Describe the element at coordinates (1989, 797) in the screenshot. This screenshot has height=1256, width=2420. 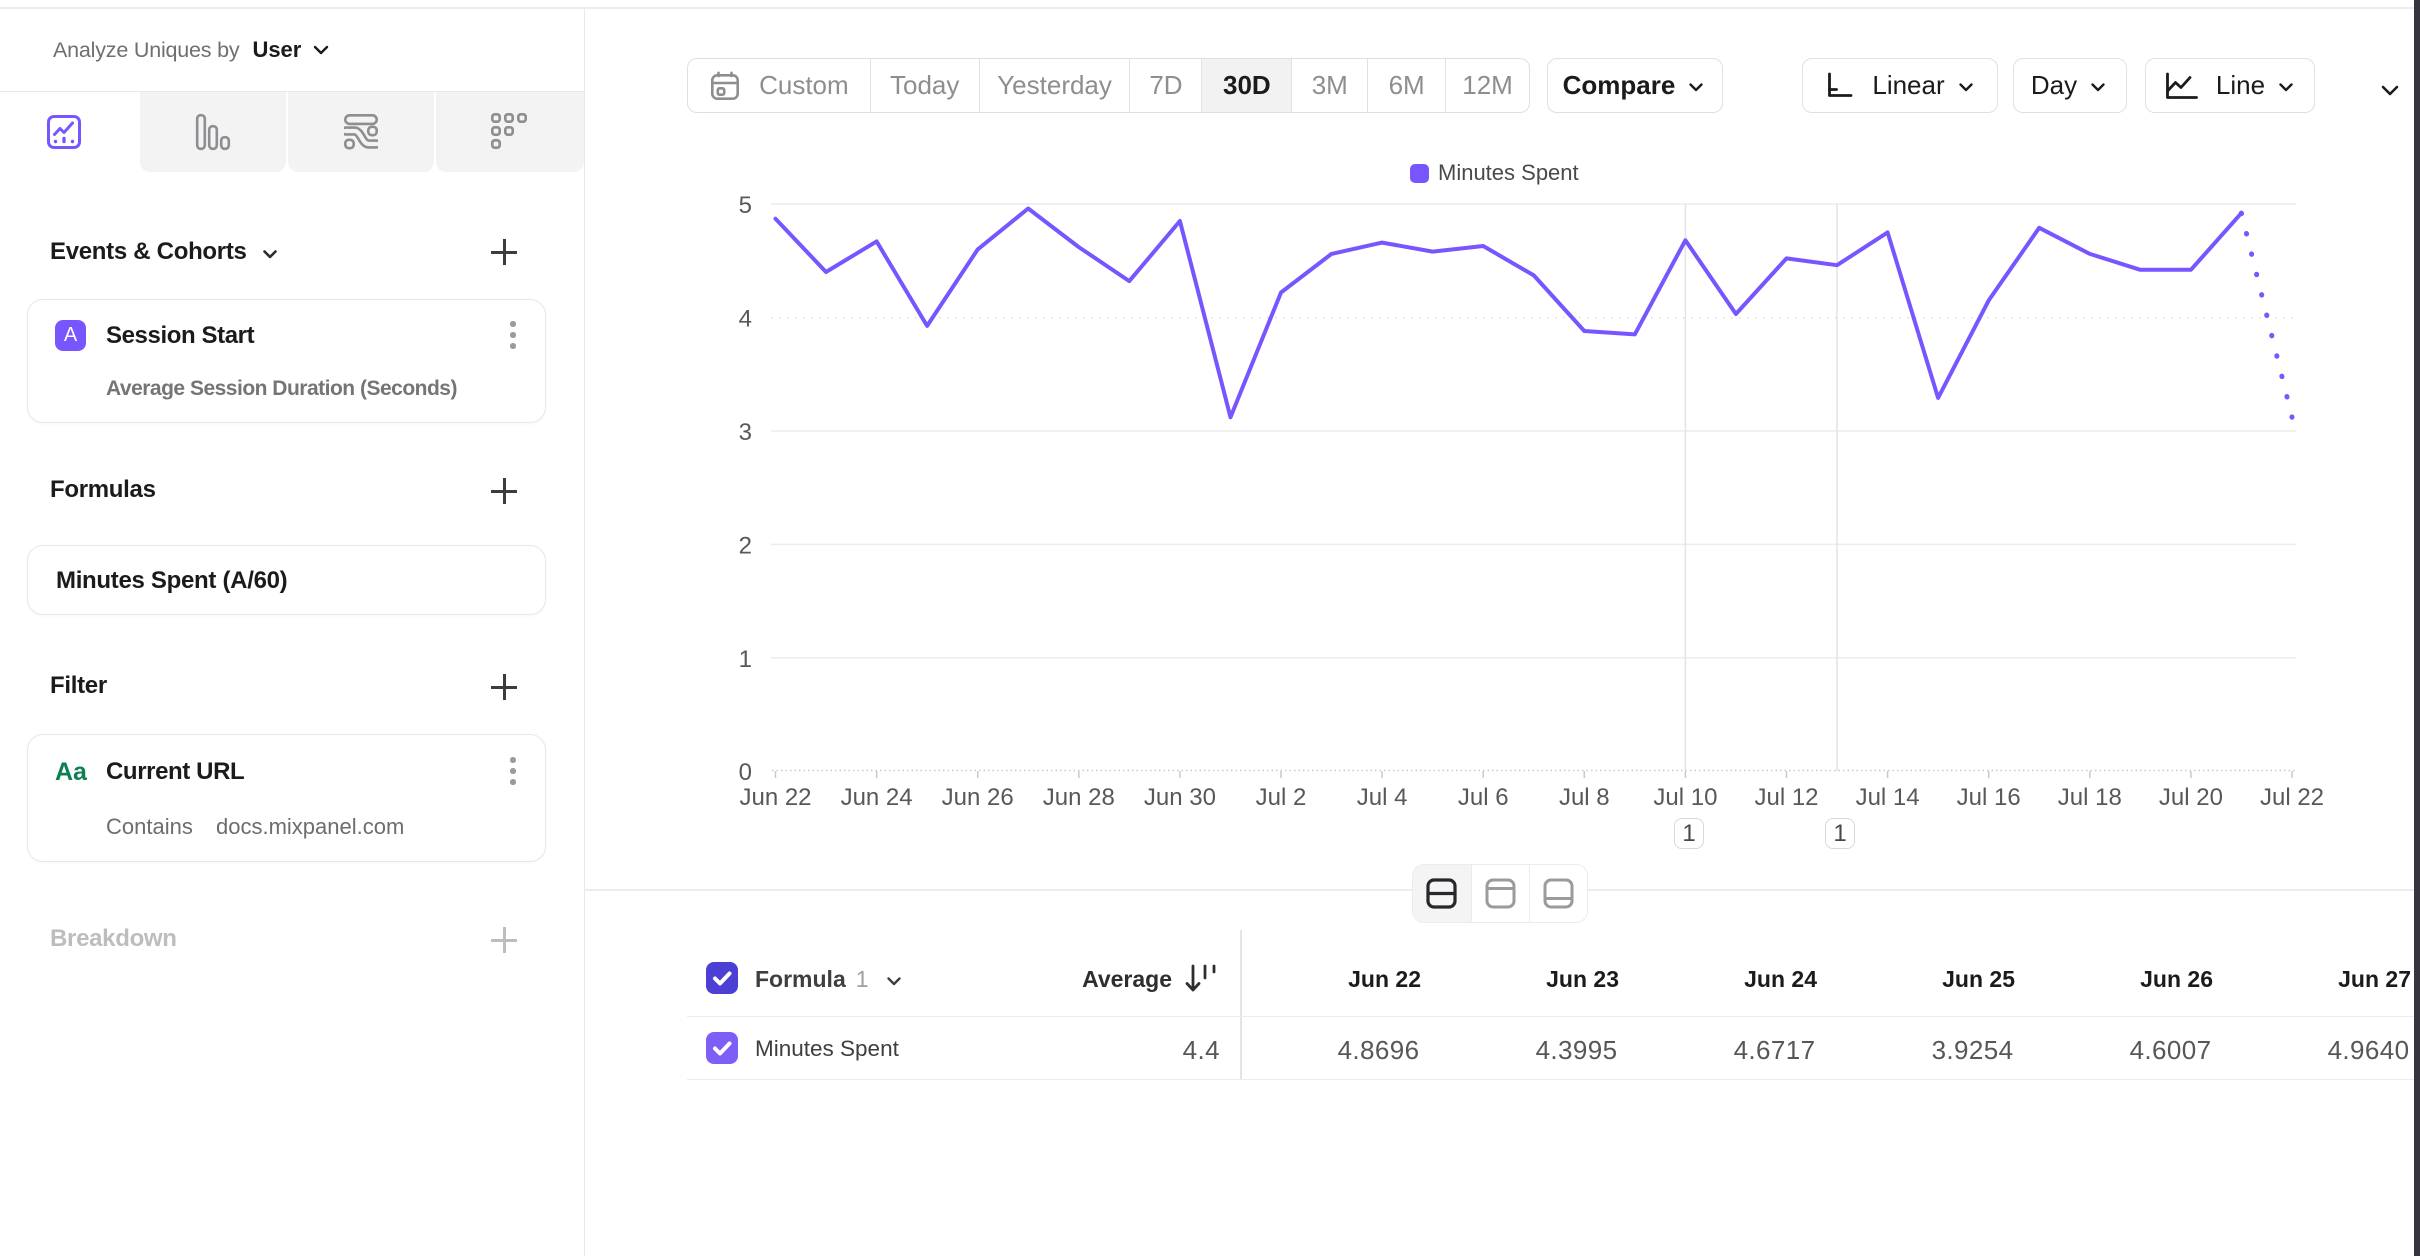
I see `svg-text: Jul 16` at that location.